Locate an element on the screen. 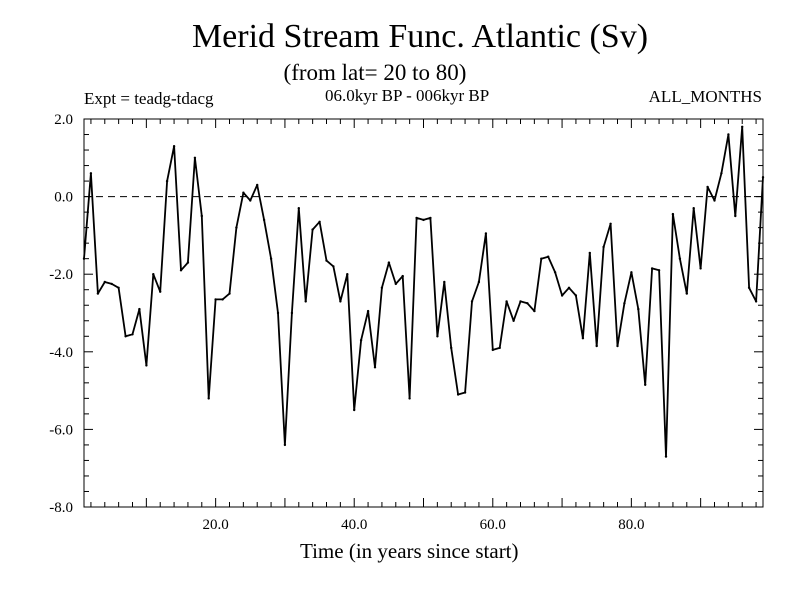  months-label: ALL_MONTHS is located at coordinates (705, 96).